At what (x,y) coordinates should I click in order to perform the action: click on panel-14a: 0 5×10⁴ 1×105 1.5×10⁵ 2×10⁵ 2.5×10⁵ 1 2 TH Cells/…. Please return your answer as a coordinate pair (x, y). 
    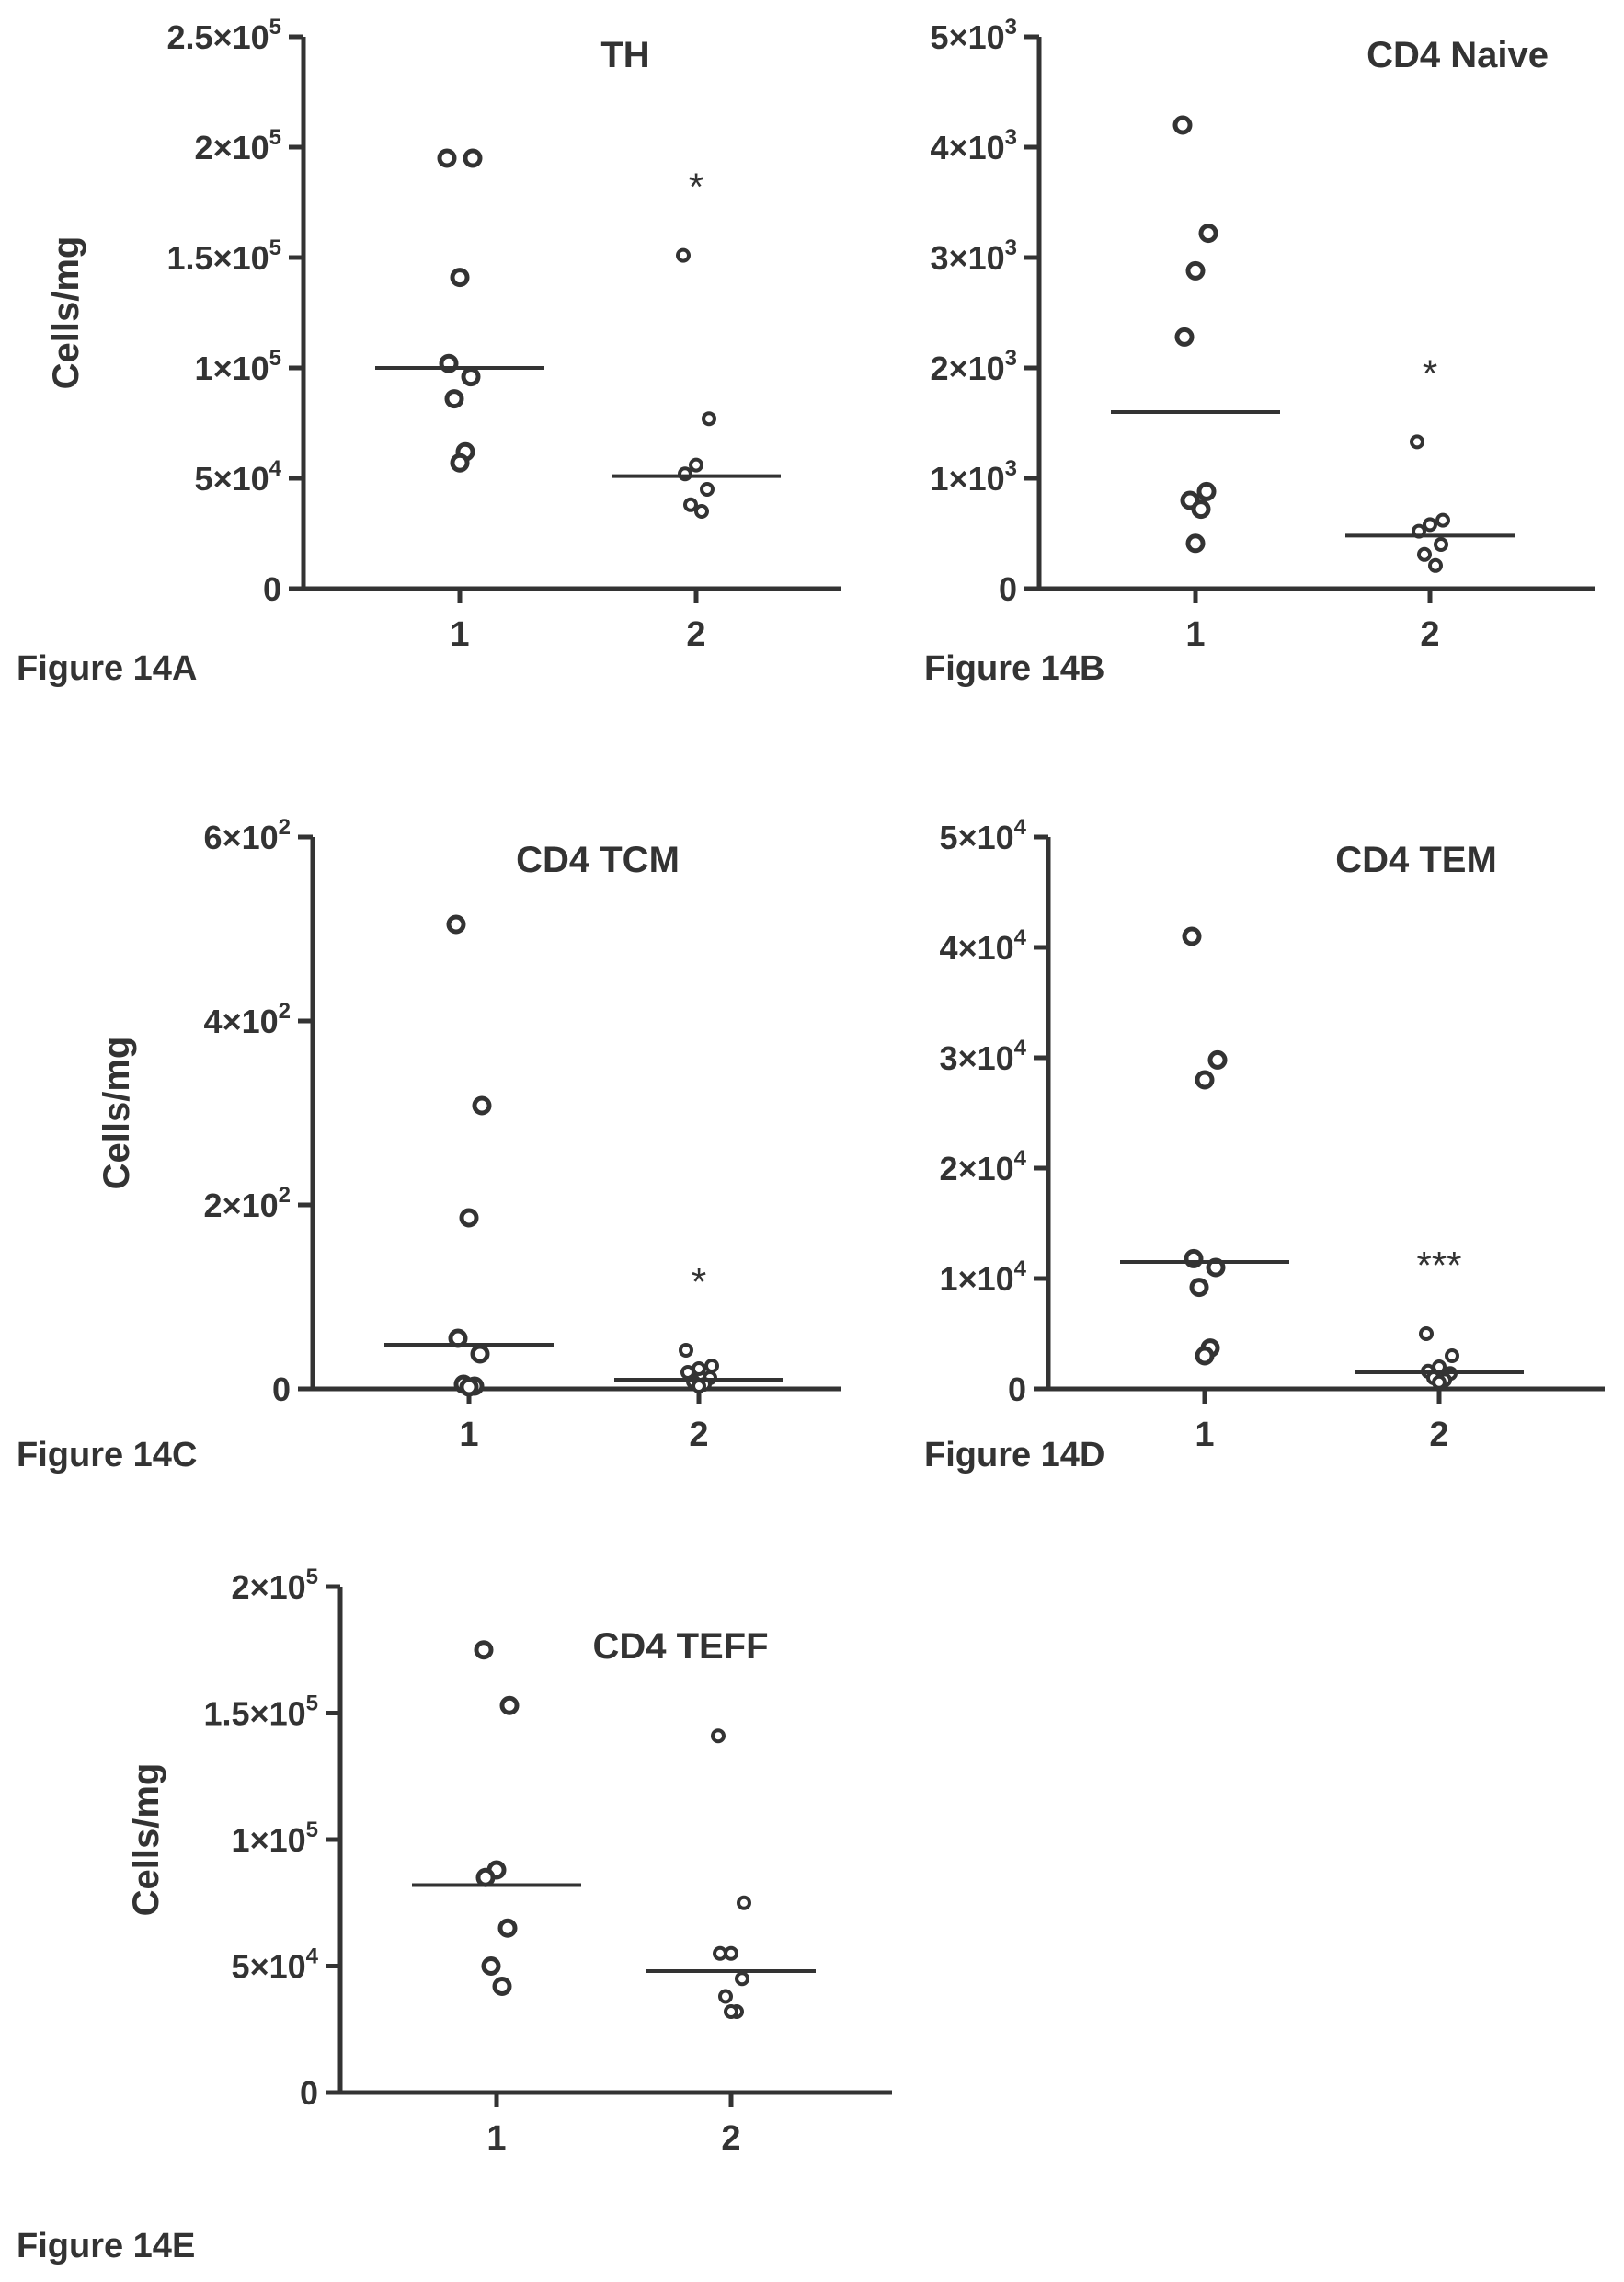
    Looking at the image, I should click on (444, 335).